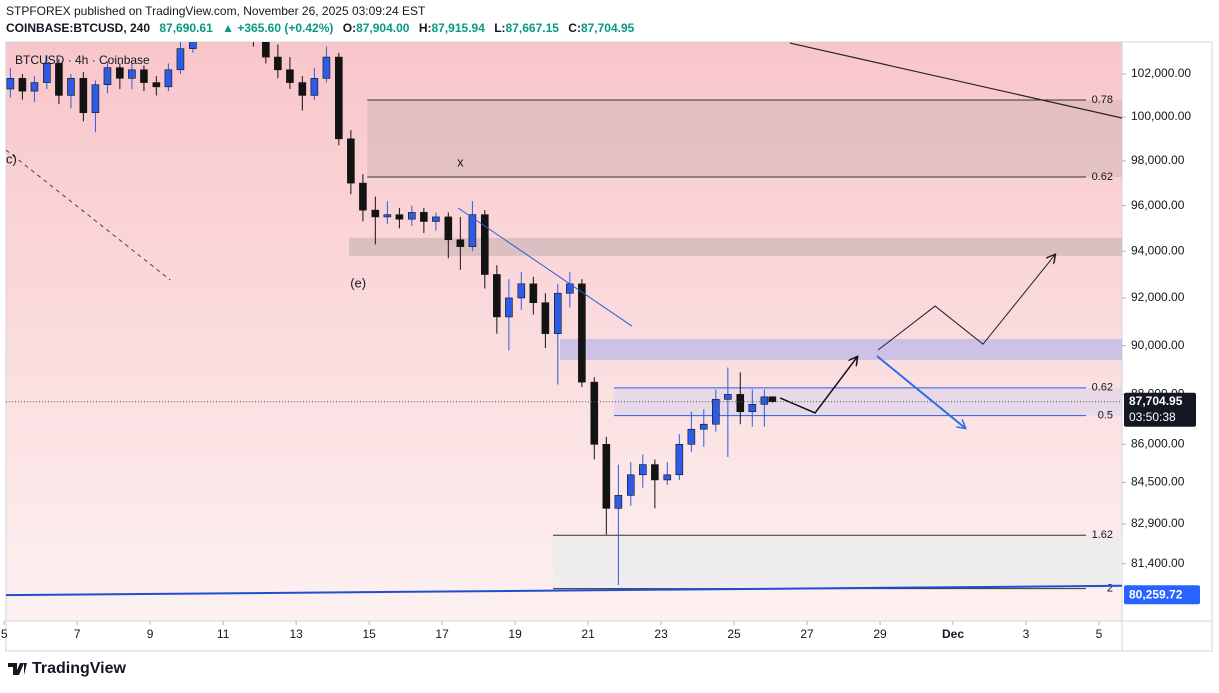 The image size is (1219, 693). What do you see at coordinates (1161, 73) in the screenshot?
I see `y-tick-label: 102,000.00` at bounding box center [1161, 73].